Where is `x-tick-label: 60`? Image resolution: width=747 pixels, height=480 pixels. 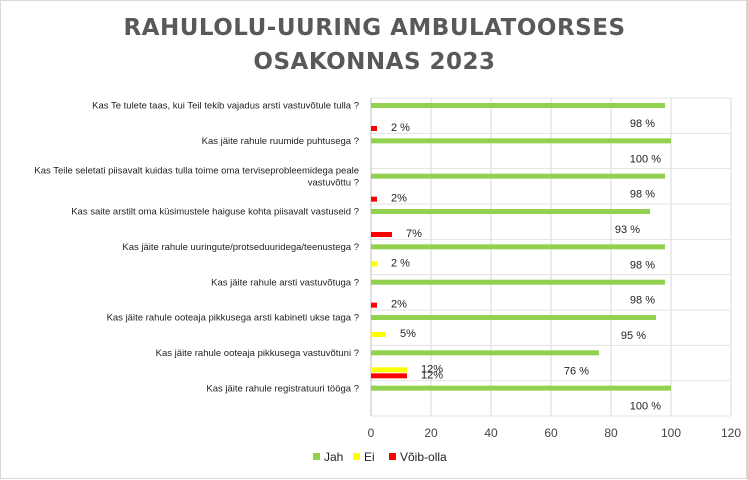 x-tick-label: 60 is located at coordinates (551, 433).